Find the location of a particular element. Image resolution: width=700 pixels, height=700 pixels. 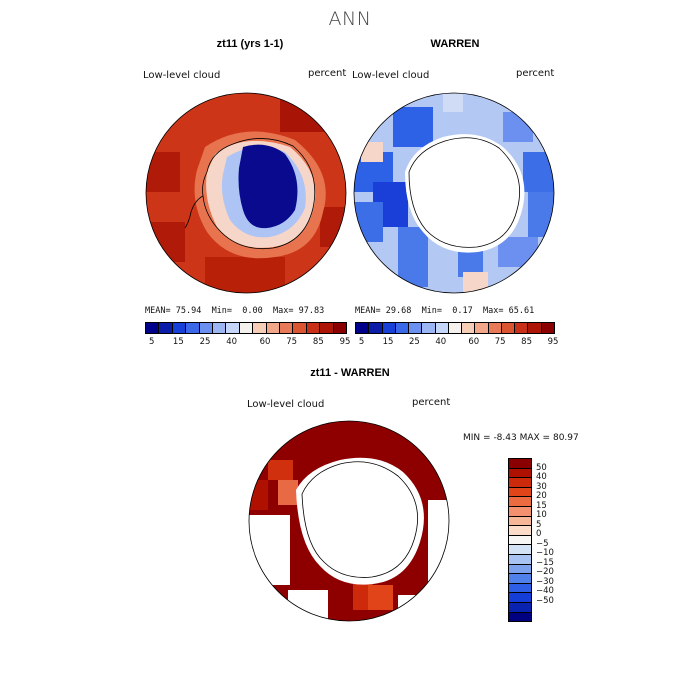

panel-2-mean-value: 29.68 is located at coordinates (398, 311).